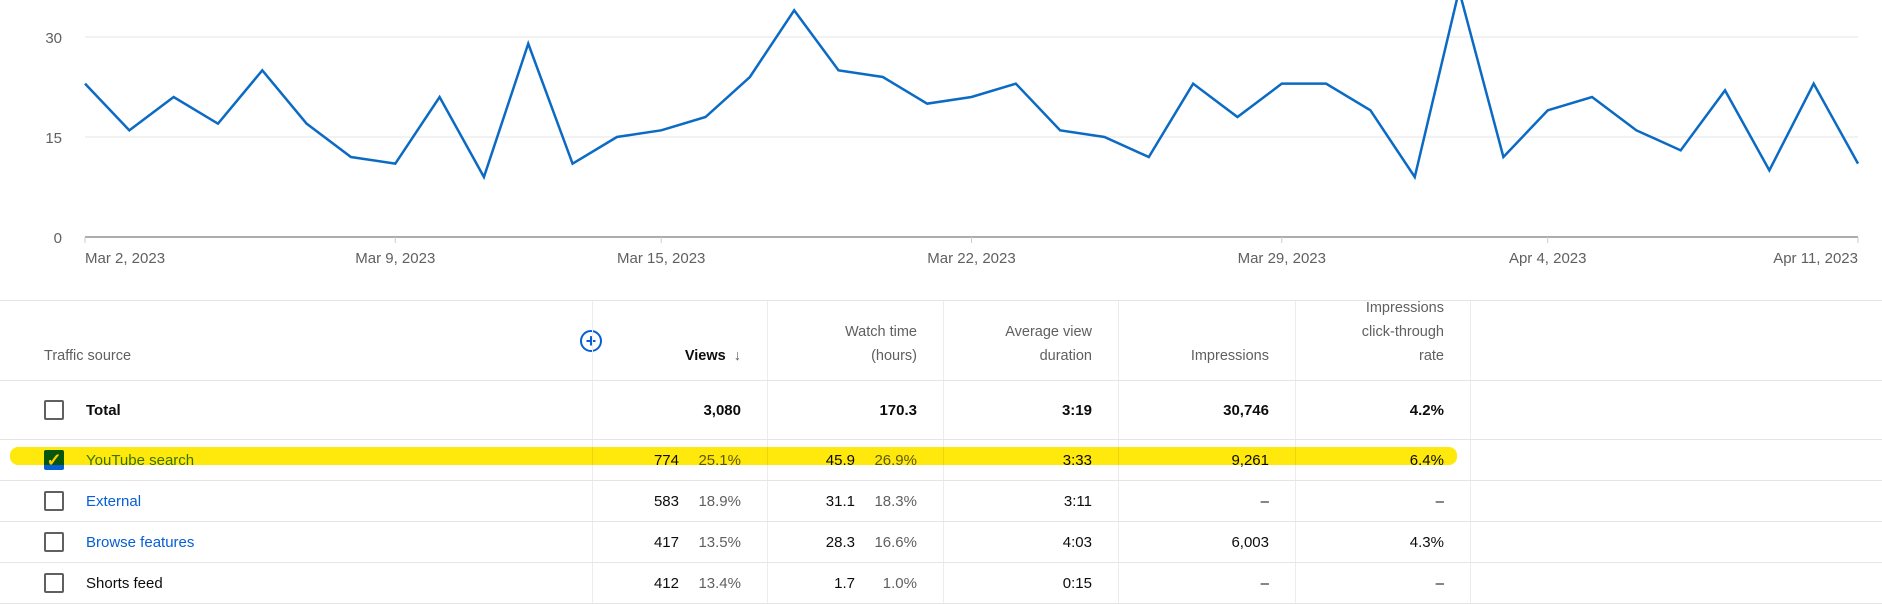 This screenshot has width=1882, height=604. Describe the element at coordinates (679, 542) in the screenshot. I see `views-cell: 417 13.5%` at that location.